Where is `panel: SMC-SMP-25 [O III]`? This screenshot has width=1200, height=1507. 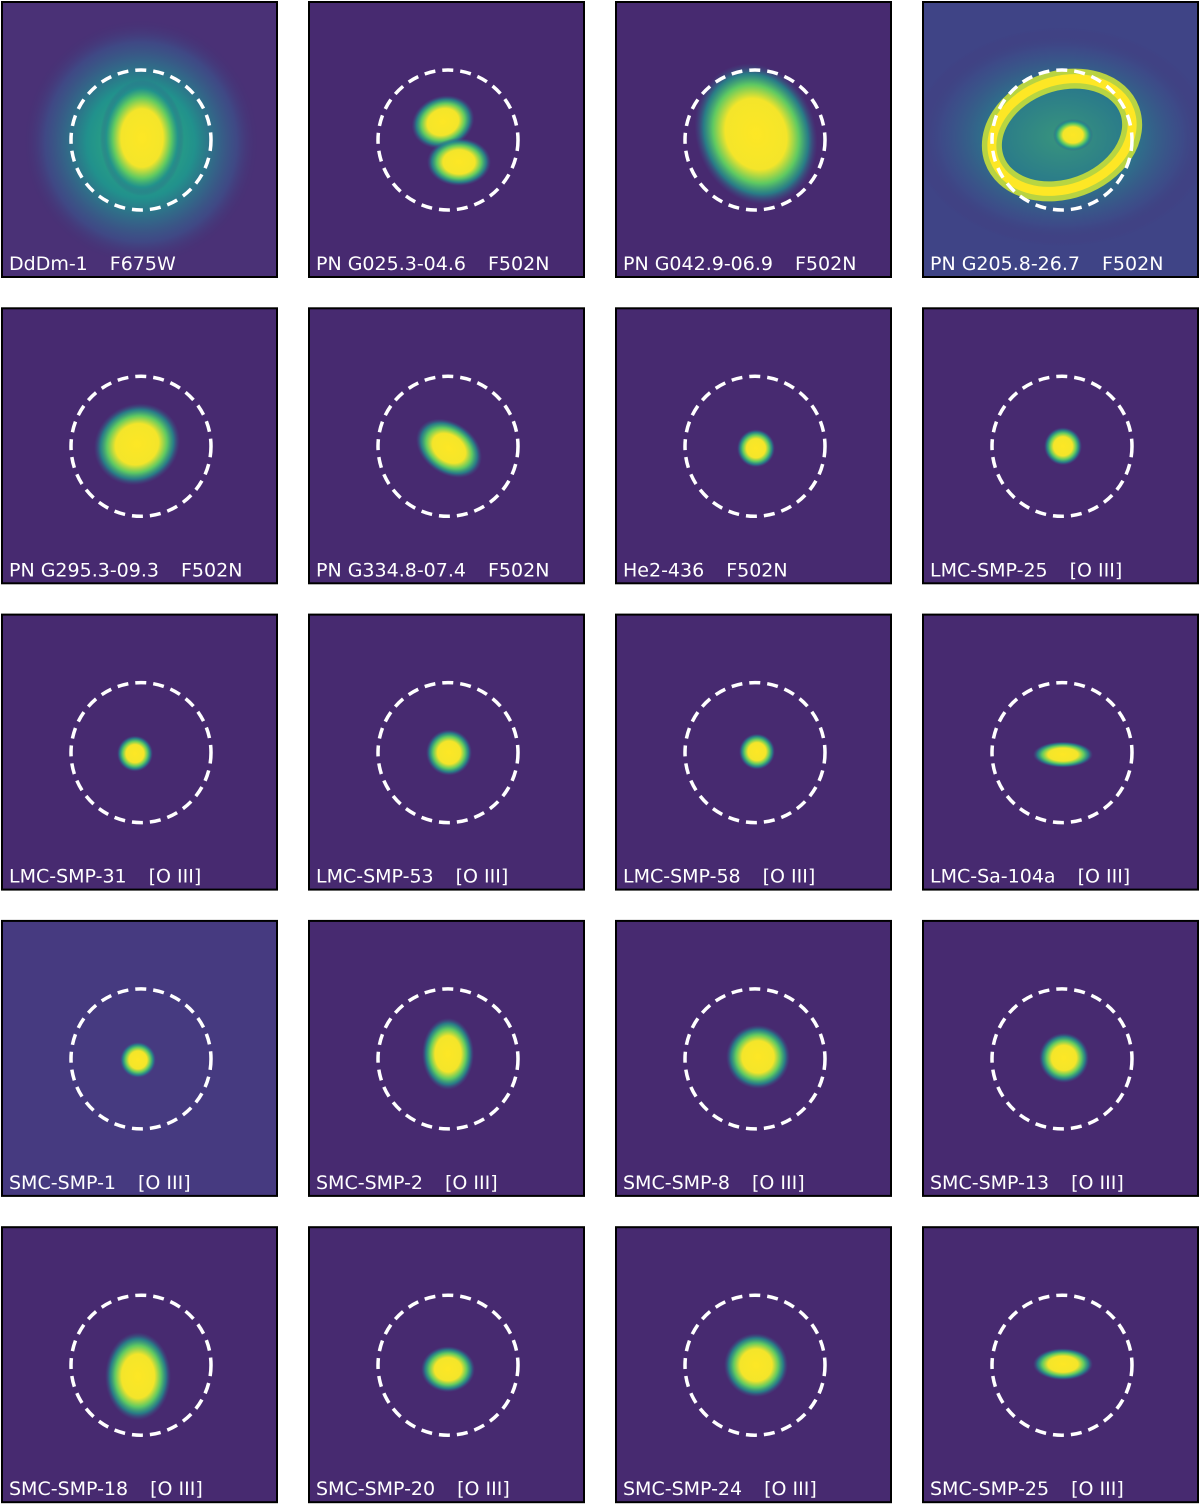 panel: SMC-SMP-25 [O III] is located at coordinates (1060, 1365).